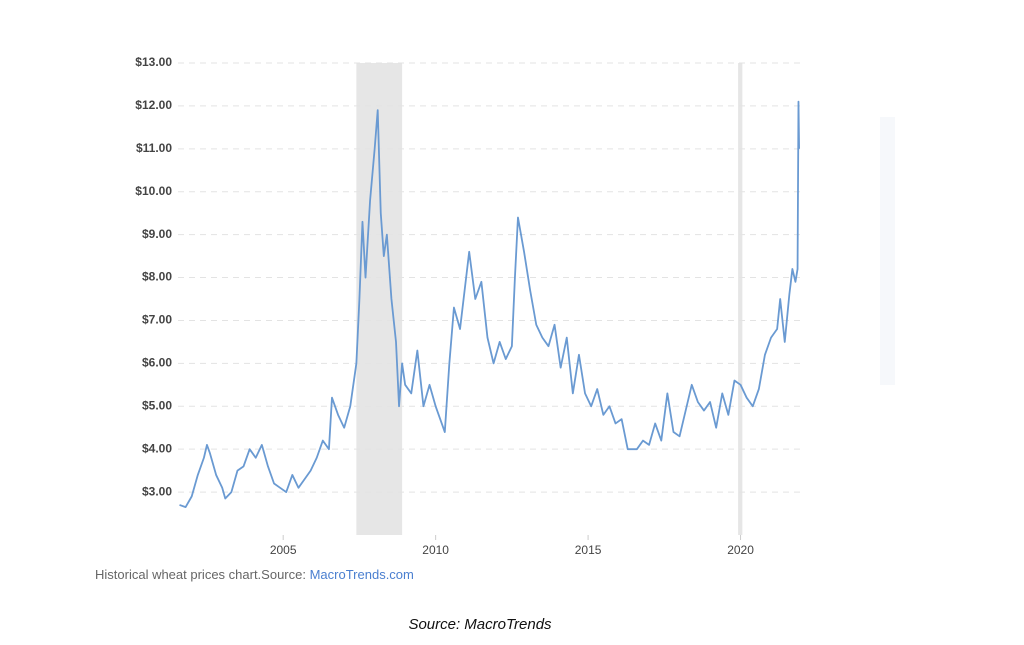 This screenshot has height=645, width=1024. Describe the element at coordinates (435, 550) in the screenshot. I see `x-tick-label: 2010` at that location.